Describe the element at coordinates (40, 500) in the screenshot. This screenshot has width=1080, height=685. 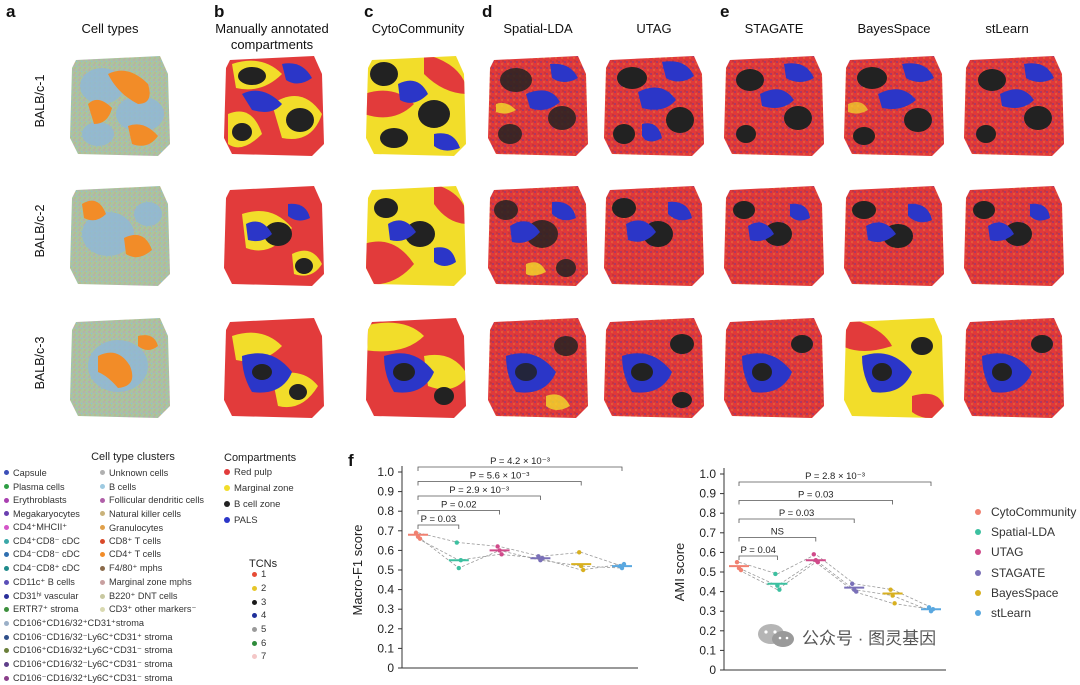
I see `legend-label: Erythroblasts` at that location.